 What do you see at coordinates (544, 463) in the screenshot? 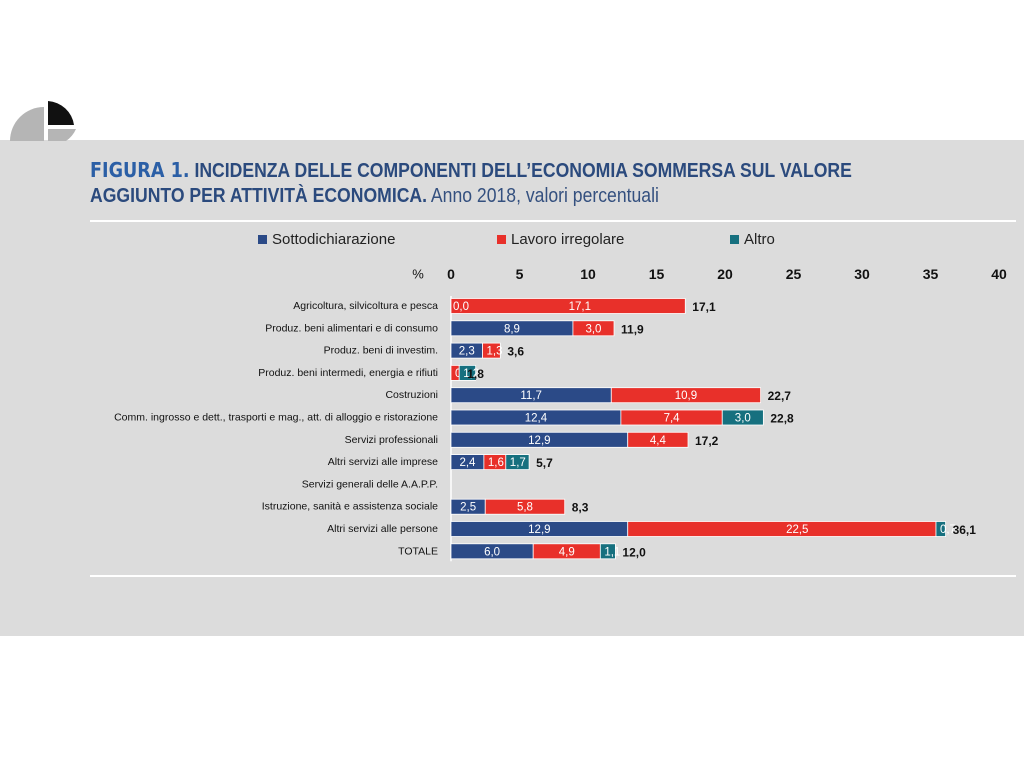
I see `total-label: 5,7` at bounding box center [544, 463].